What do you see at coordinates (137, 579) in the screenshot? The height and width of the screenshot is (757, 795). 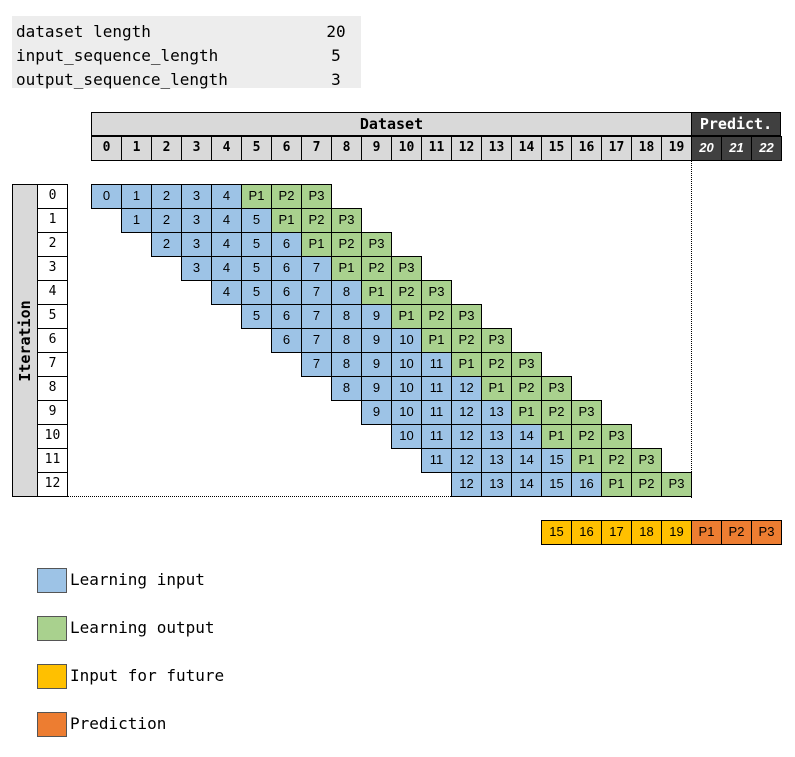 I see `legend-label: Learning input` at bounding box center [137, 579].